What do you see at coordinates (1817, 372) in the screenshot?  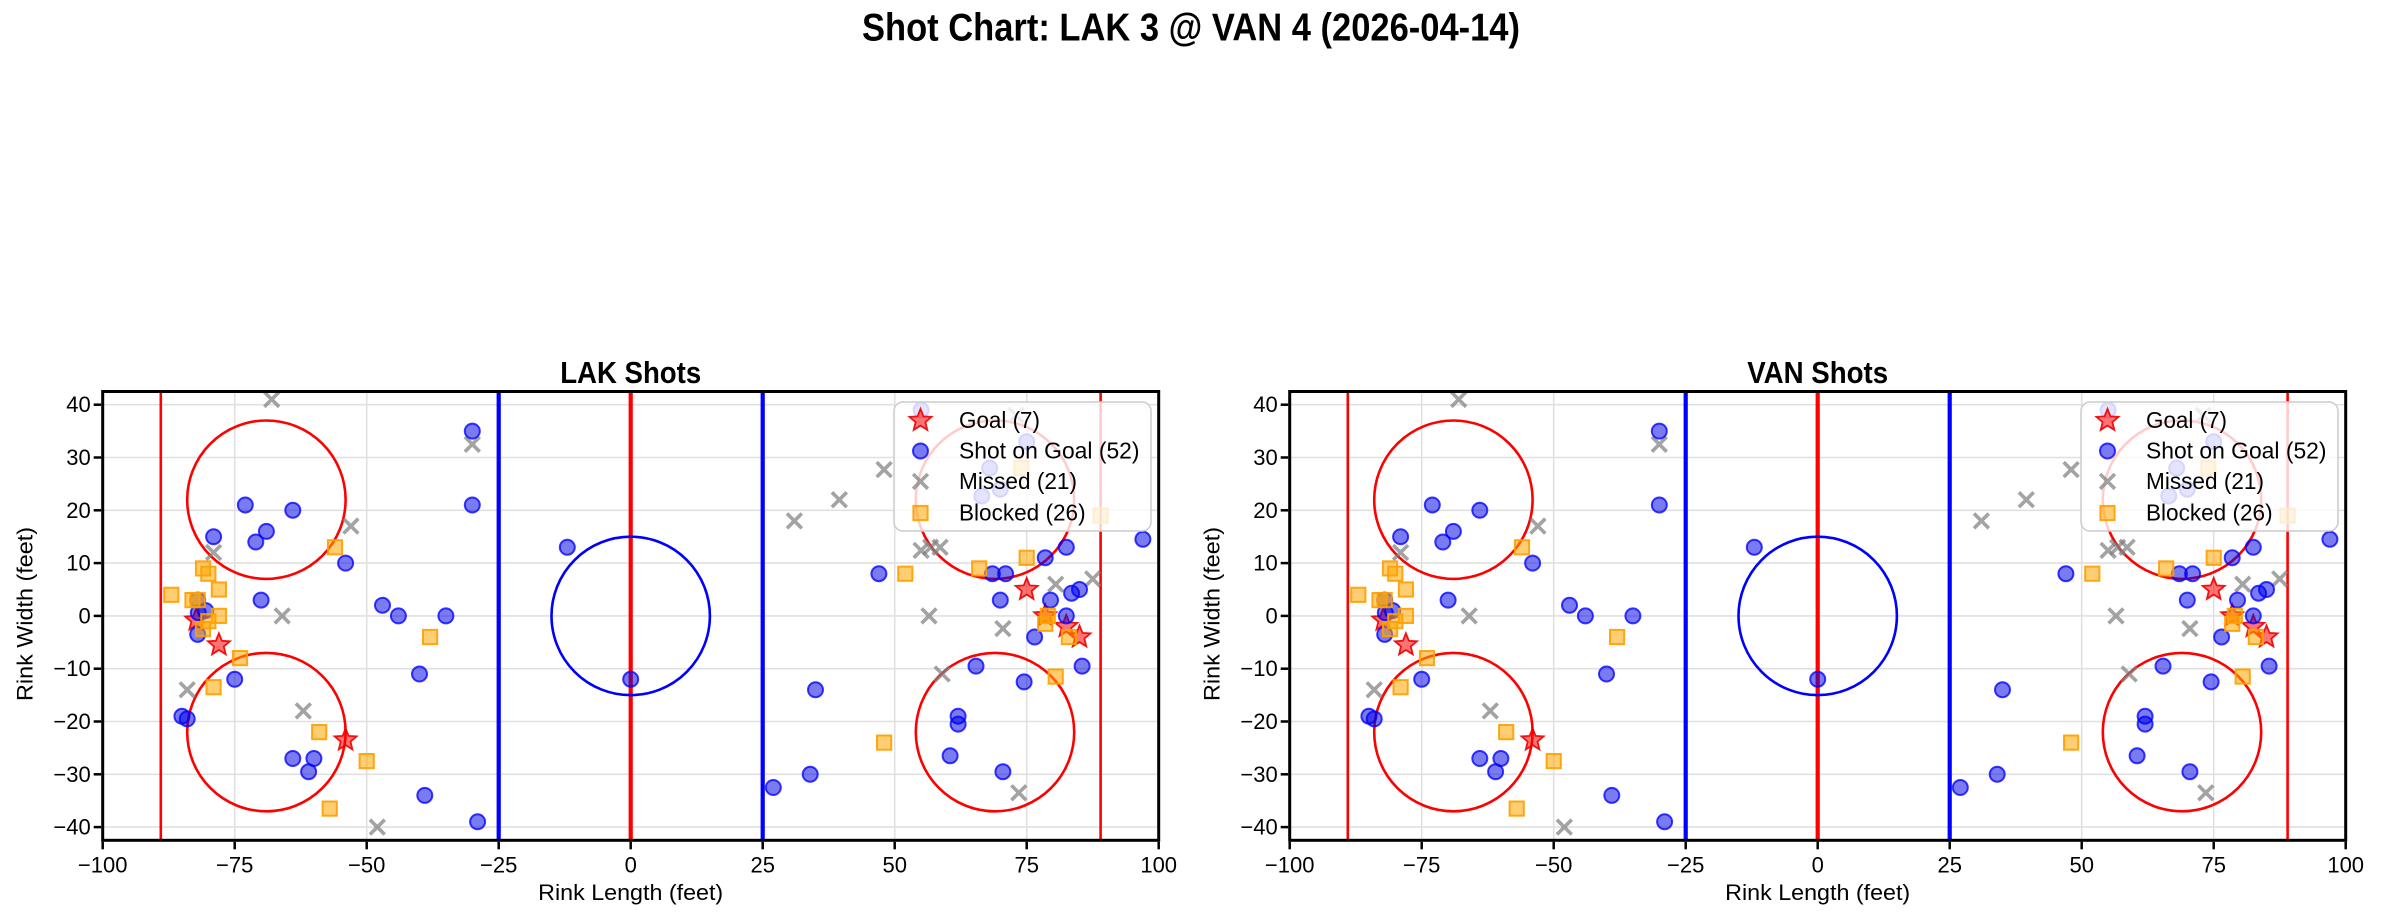 I see `svg-text: VAN Shots` at bounding box center [1817, 372].